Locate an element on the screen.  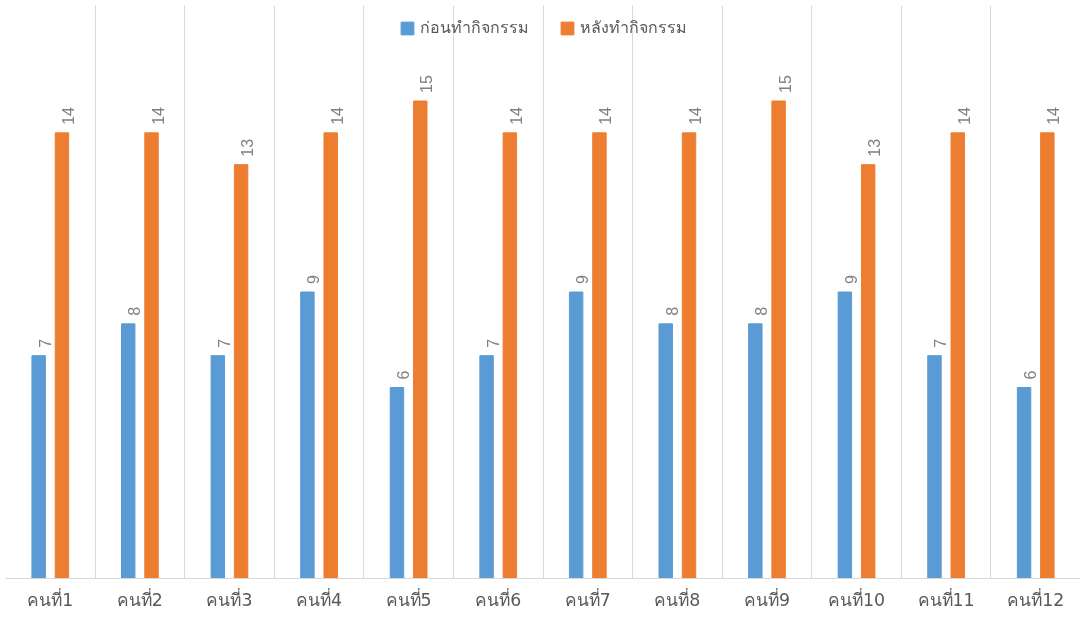
x-tick-label: คนที่5 is located at coordinates (408, 598).